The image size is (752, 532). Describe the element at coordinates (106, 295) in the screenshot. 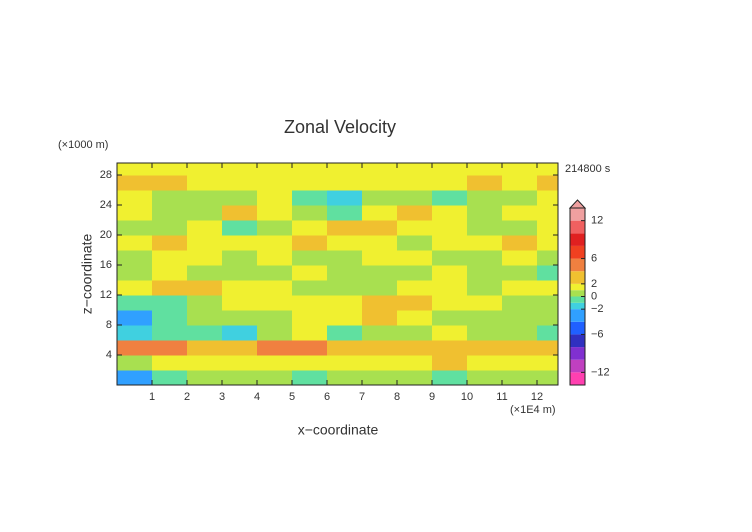

I see `y-tick-label: 12` at that location.